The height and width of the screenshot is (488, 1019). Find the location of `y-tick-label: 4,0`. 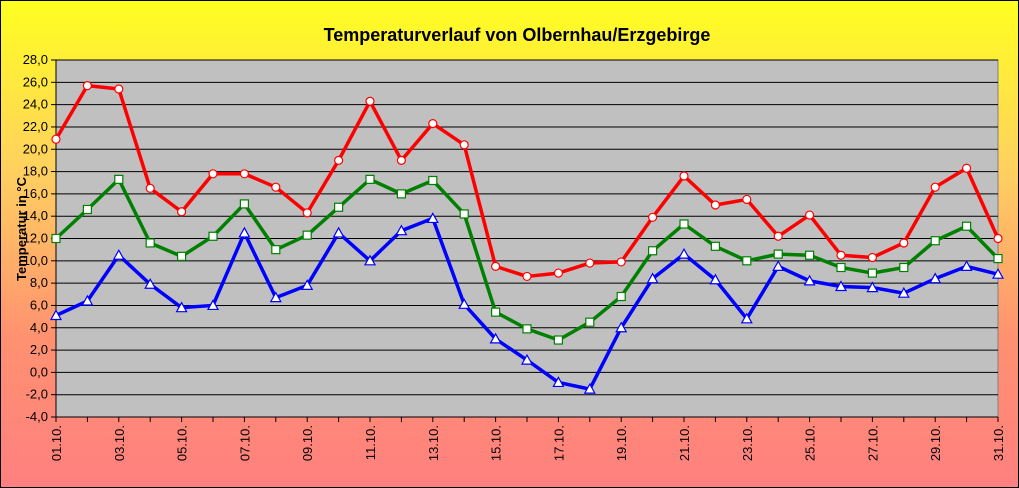

y-tick-label: 4,0 is located at coordinates (39, 327).